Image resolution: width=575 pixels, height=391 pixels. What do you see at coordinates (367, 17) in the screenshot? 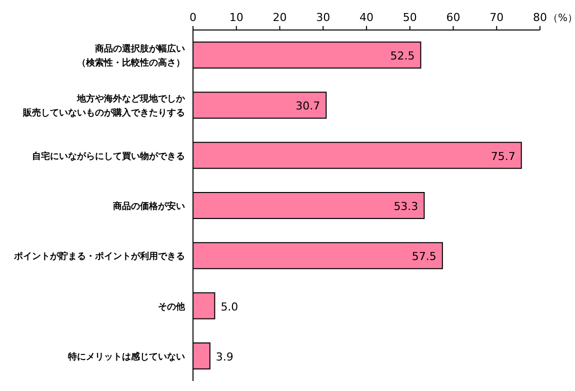
I see `x-tick-label: 40` at bounding box center [367, 17].